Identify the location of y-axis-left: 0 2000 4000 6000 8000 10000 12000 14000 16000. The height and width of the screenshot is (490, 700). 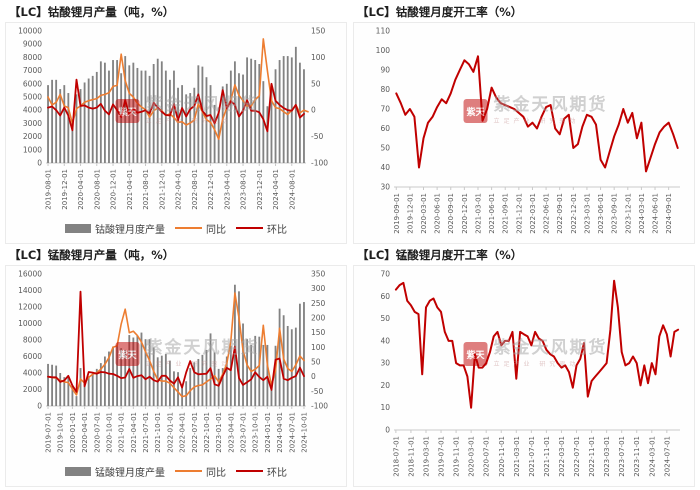
(30, 340).